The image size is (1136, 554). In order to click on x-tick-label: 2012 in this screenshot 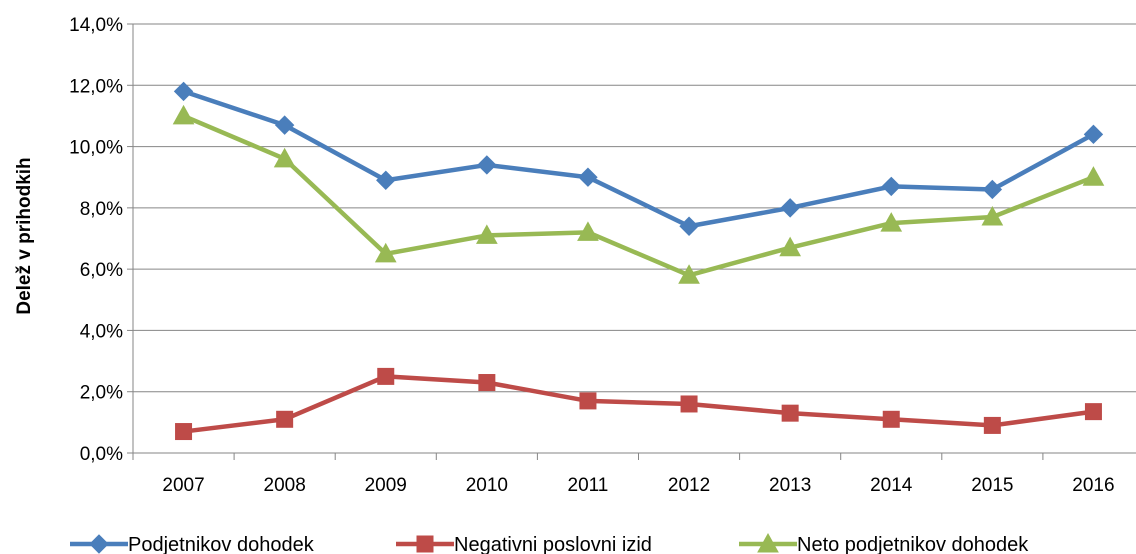, I will do `click(689, 485)`.